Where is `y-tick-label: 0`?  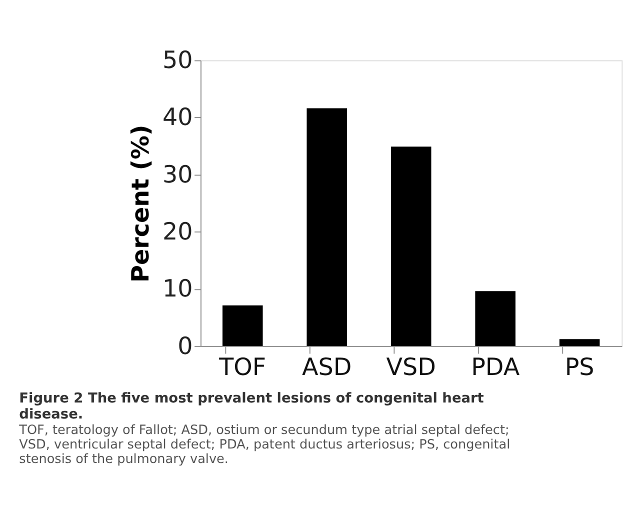 y-tick-label: 0 is located at coordinates (185, 346).